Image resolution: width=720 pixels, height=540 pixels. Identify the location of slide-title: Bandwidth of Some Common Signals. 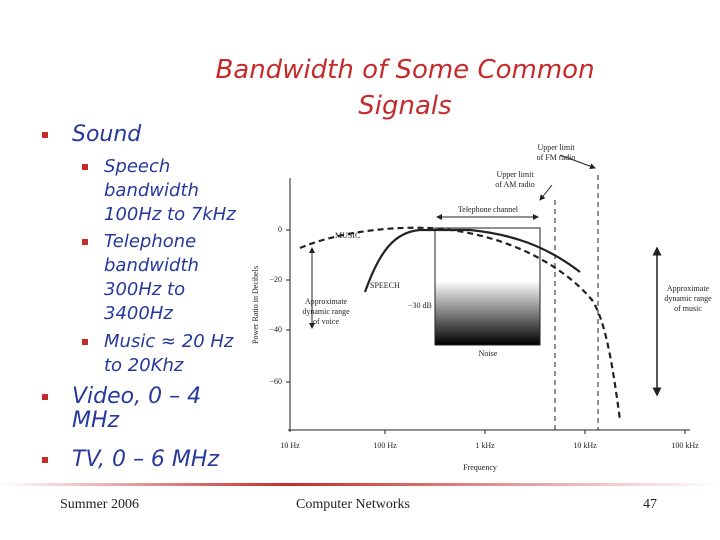
(405, 88).